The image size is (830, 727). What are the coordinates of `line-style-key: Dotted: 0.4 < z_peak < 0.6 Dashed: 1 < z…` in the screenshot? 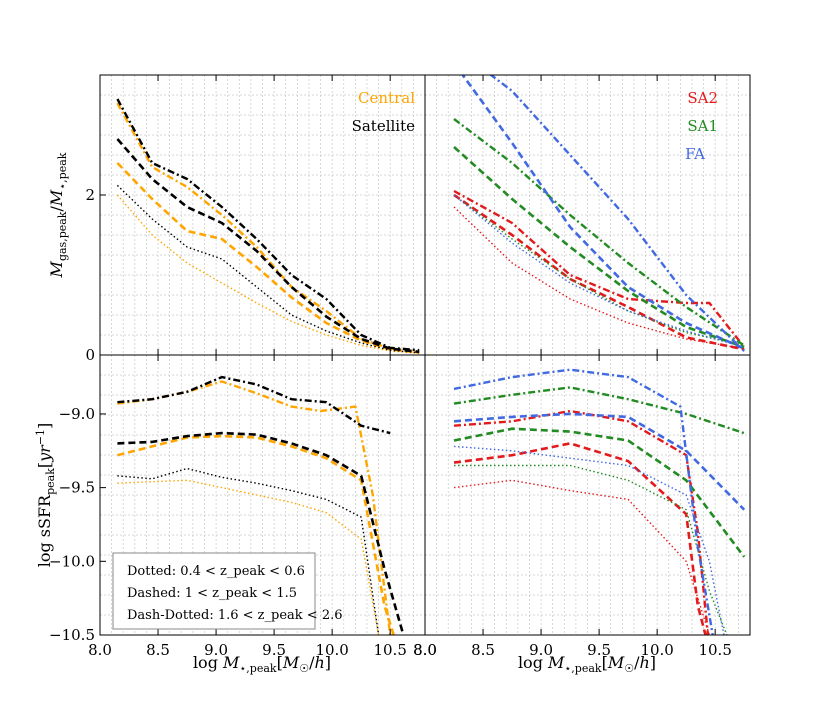 It's located at (227, 591).